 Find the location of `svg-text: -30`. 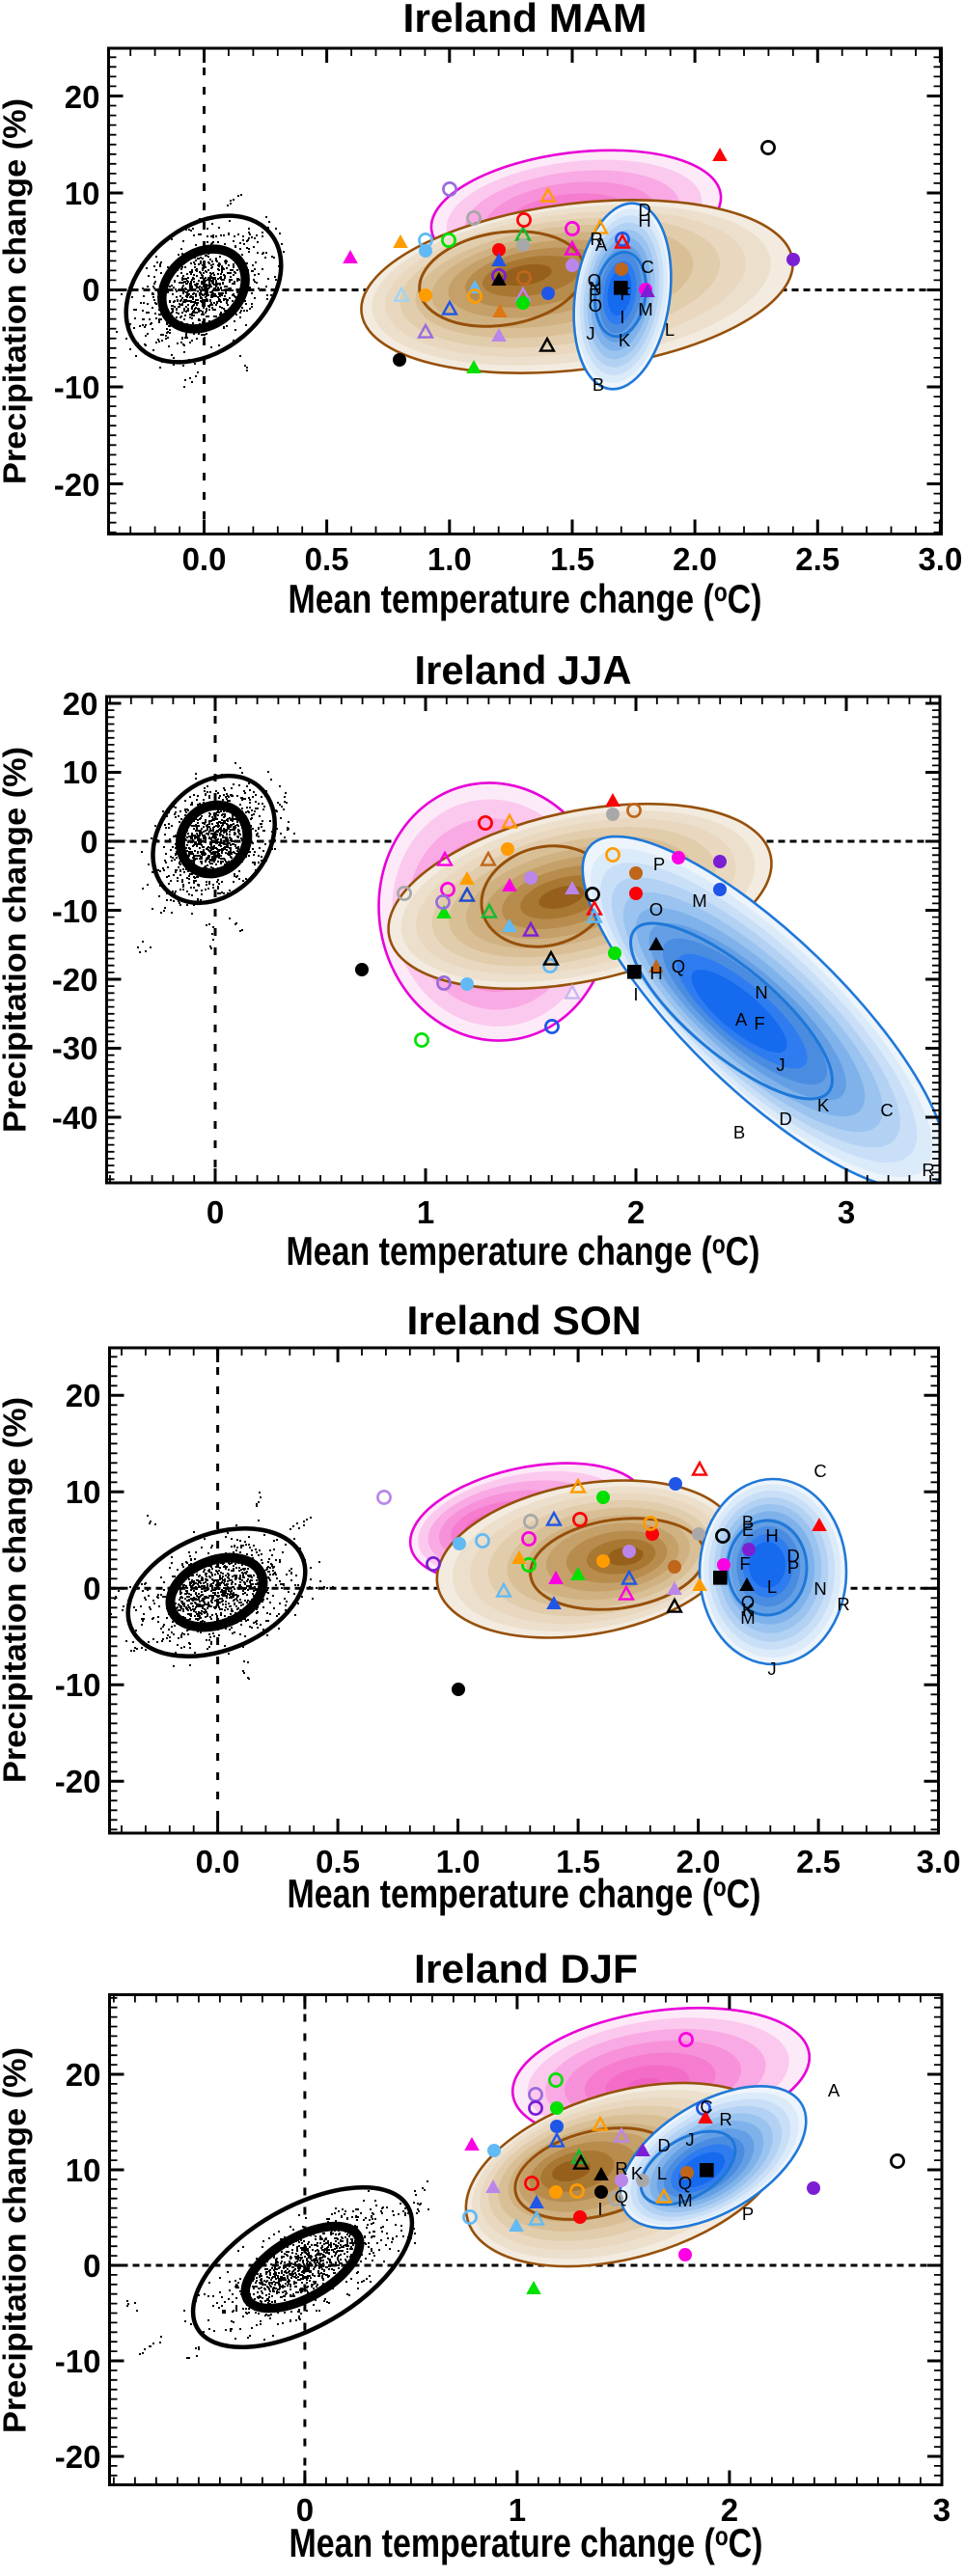

svg-text: -30 is located at coordinates (75, 1048).